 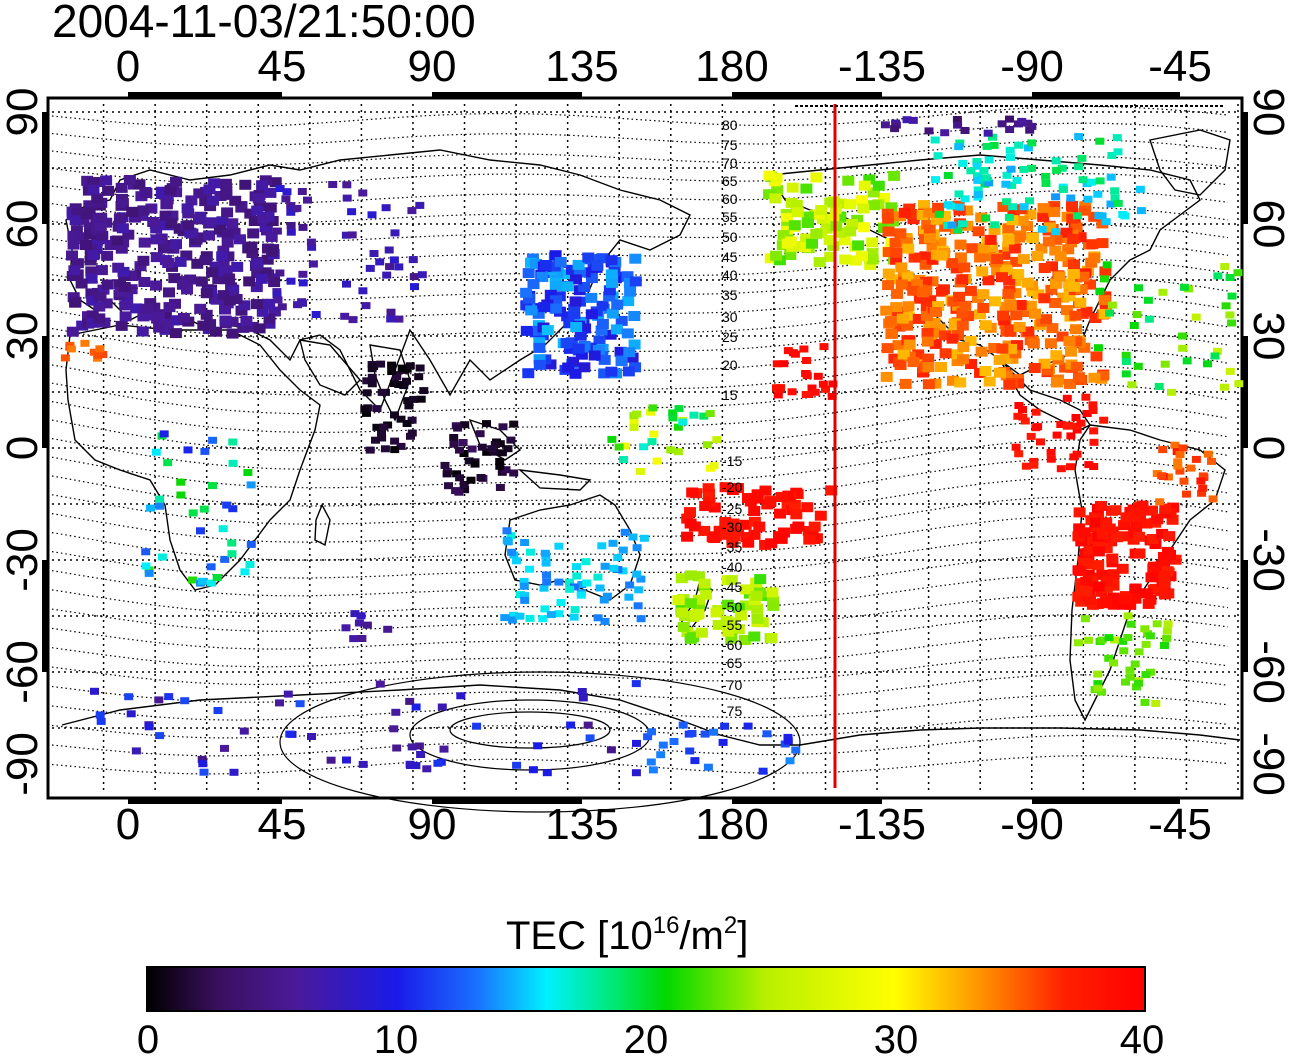 What do you see at coordinates (730, 337) in the screenshot?
I see `contour-label: 25` at bounding box center [730, 337].